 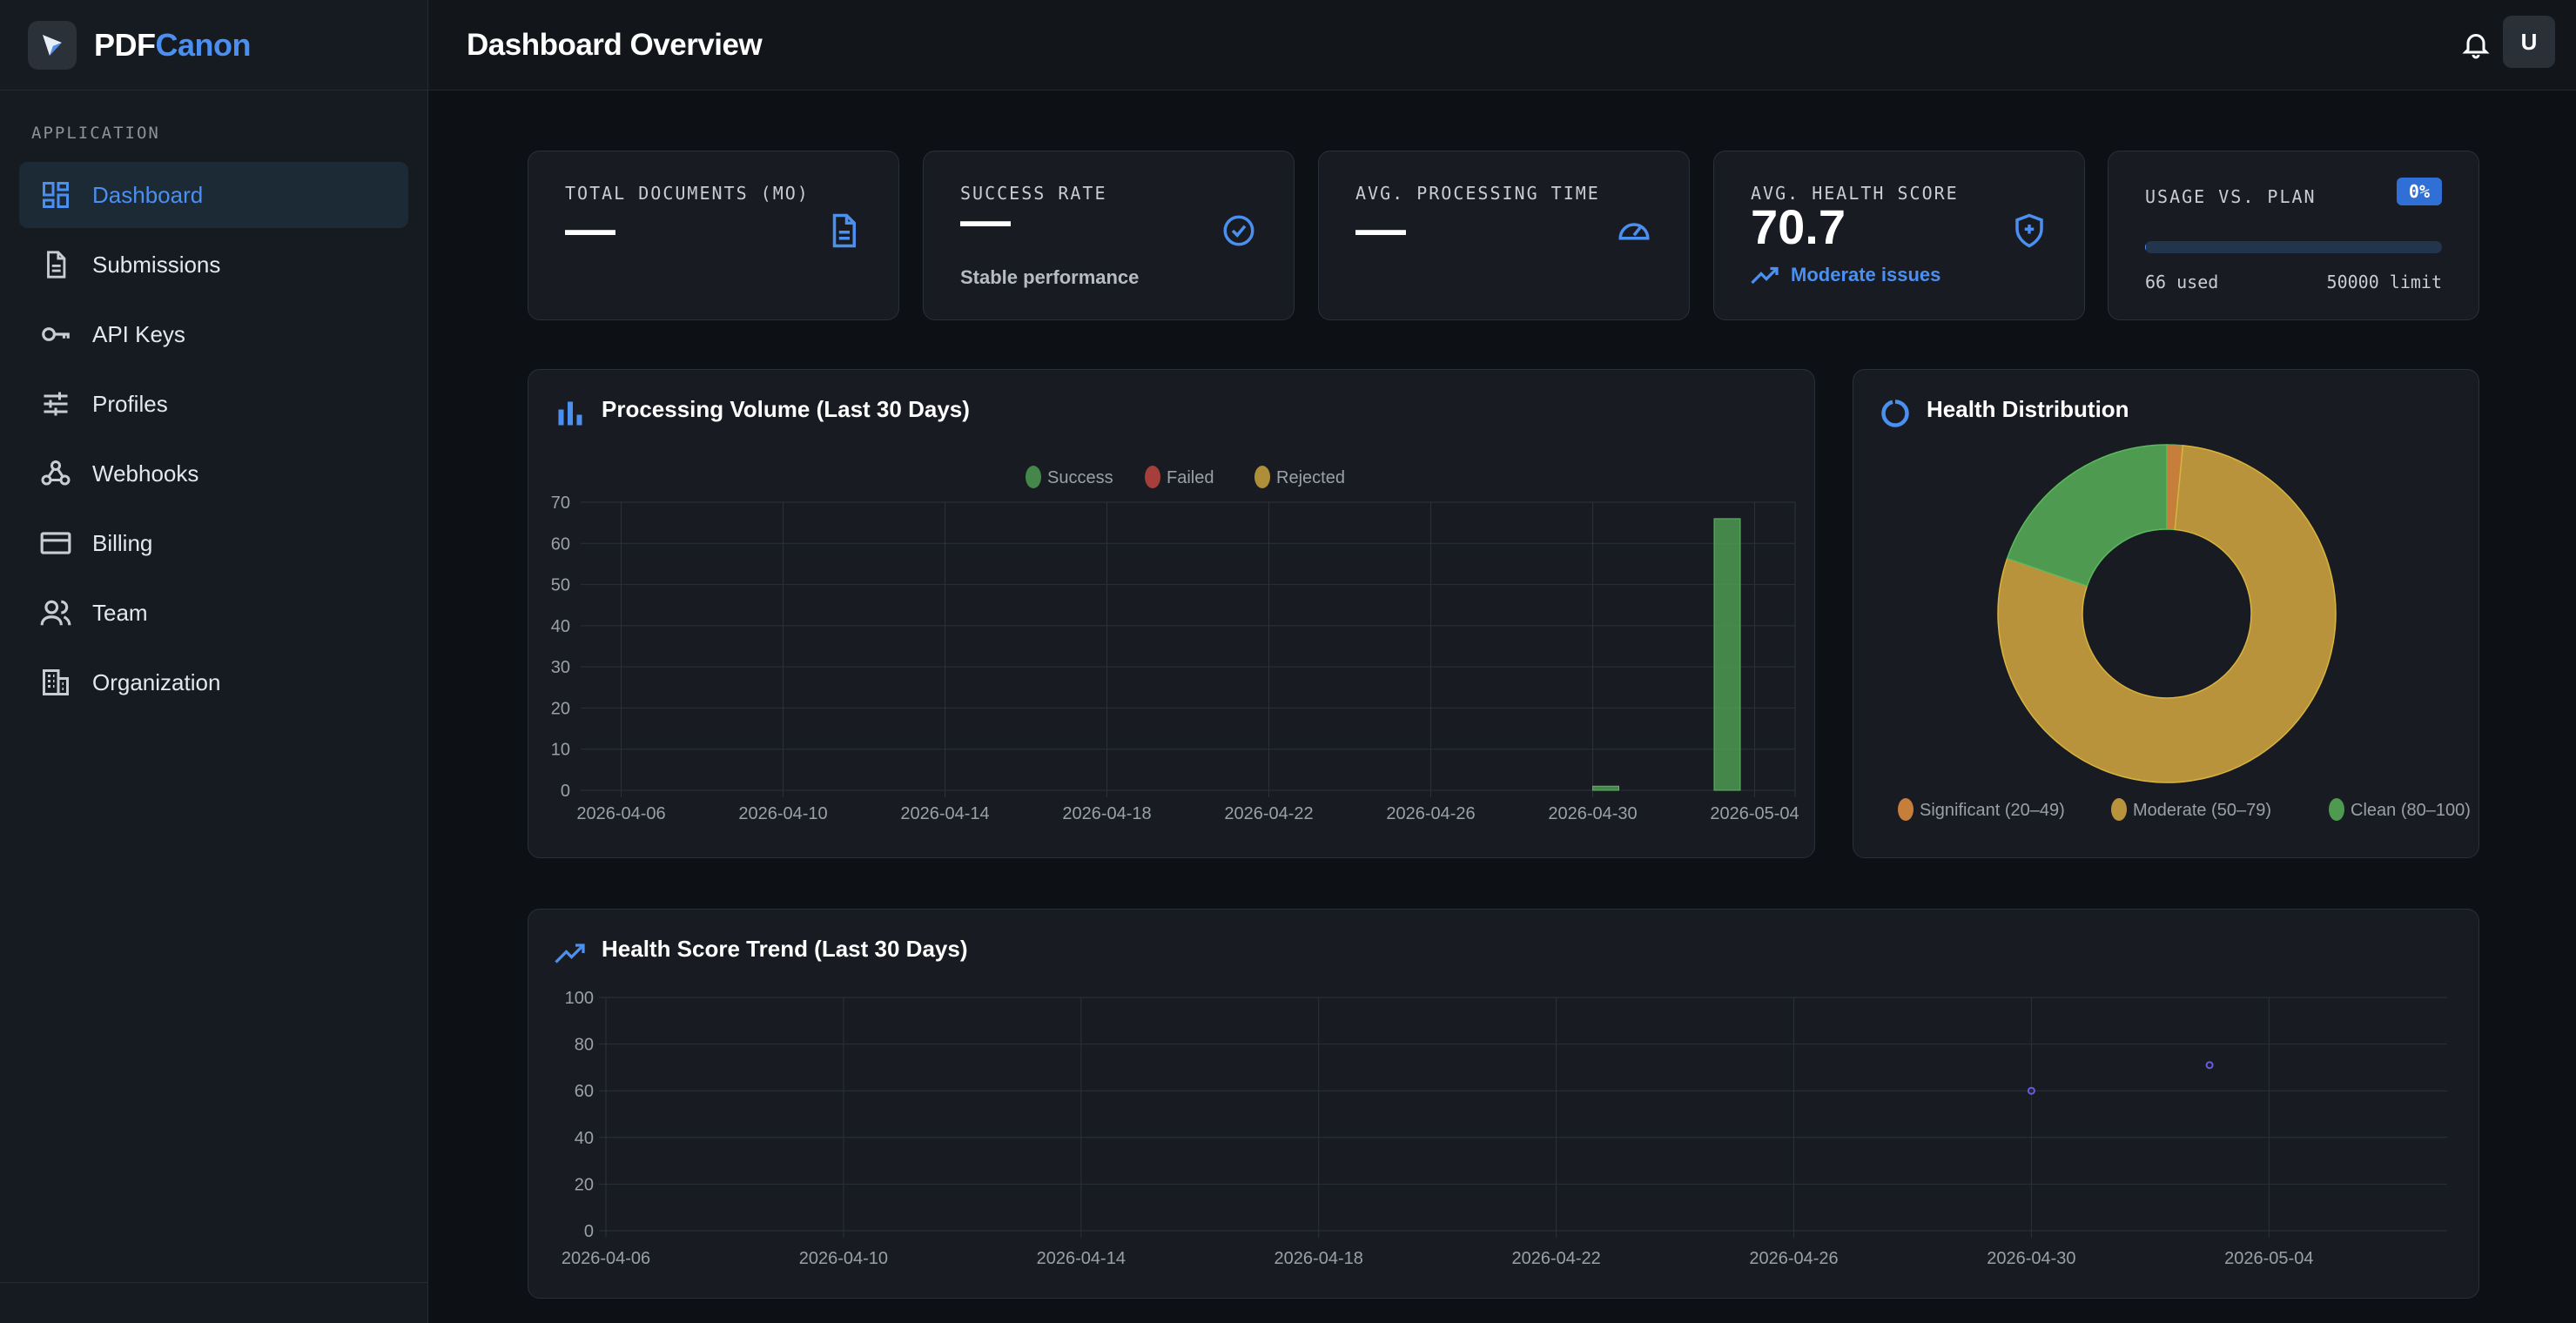 What do you see at coordinates (560, 750) in the screenshot?
I see `y-tick-label: 10` at bounding box center [560, 750].